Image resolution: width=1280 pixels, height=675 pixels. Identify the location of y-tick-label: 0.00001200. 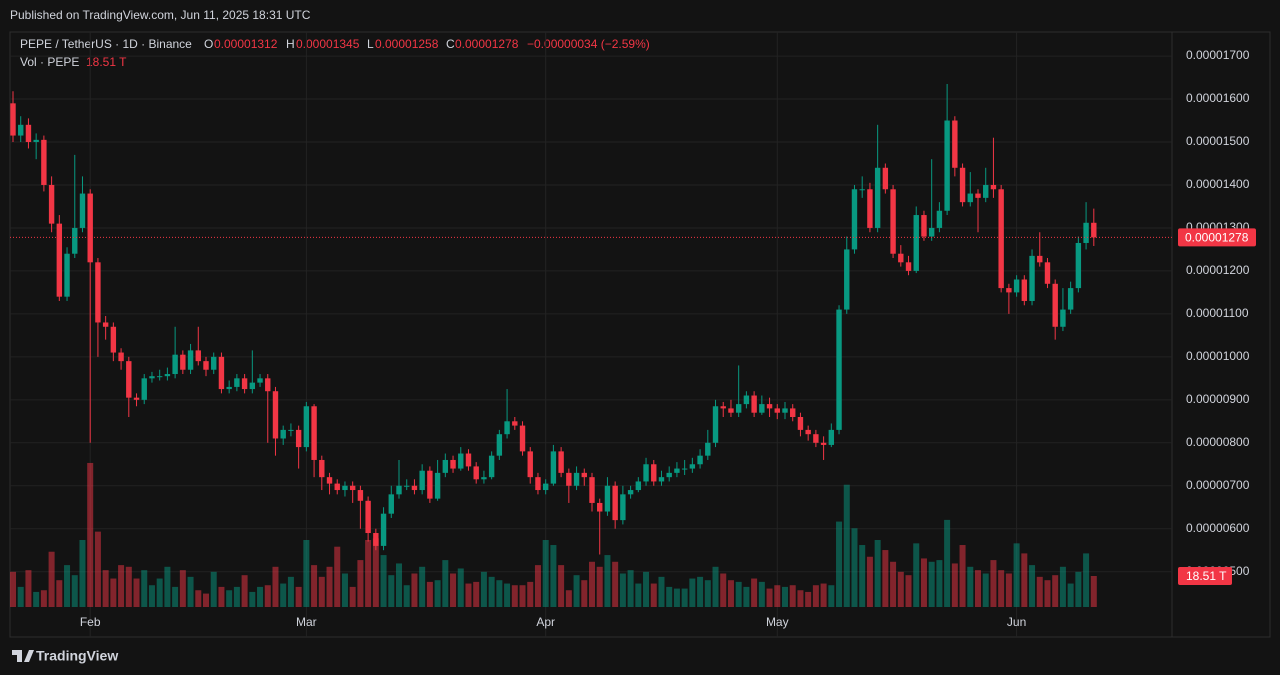
(1218, 270).